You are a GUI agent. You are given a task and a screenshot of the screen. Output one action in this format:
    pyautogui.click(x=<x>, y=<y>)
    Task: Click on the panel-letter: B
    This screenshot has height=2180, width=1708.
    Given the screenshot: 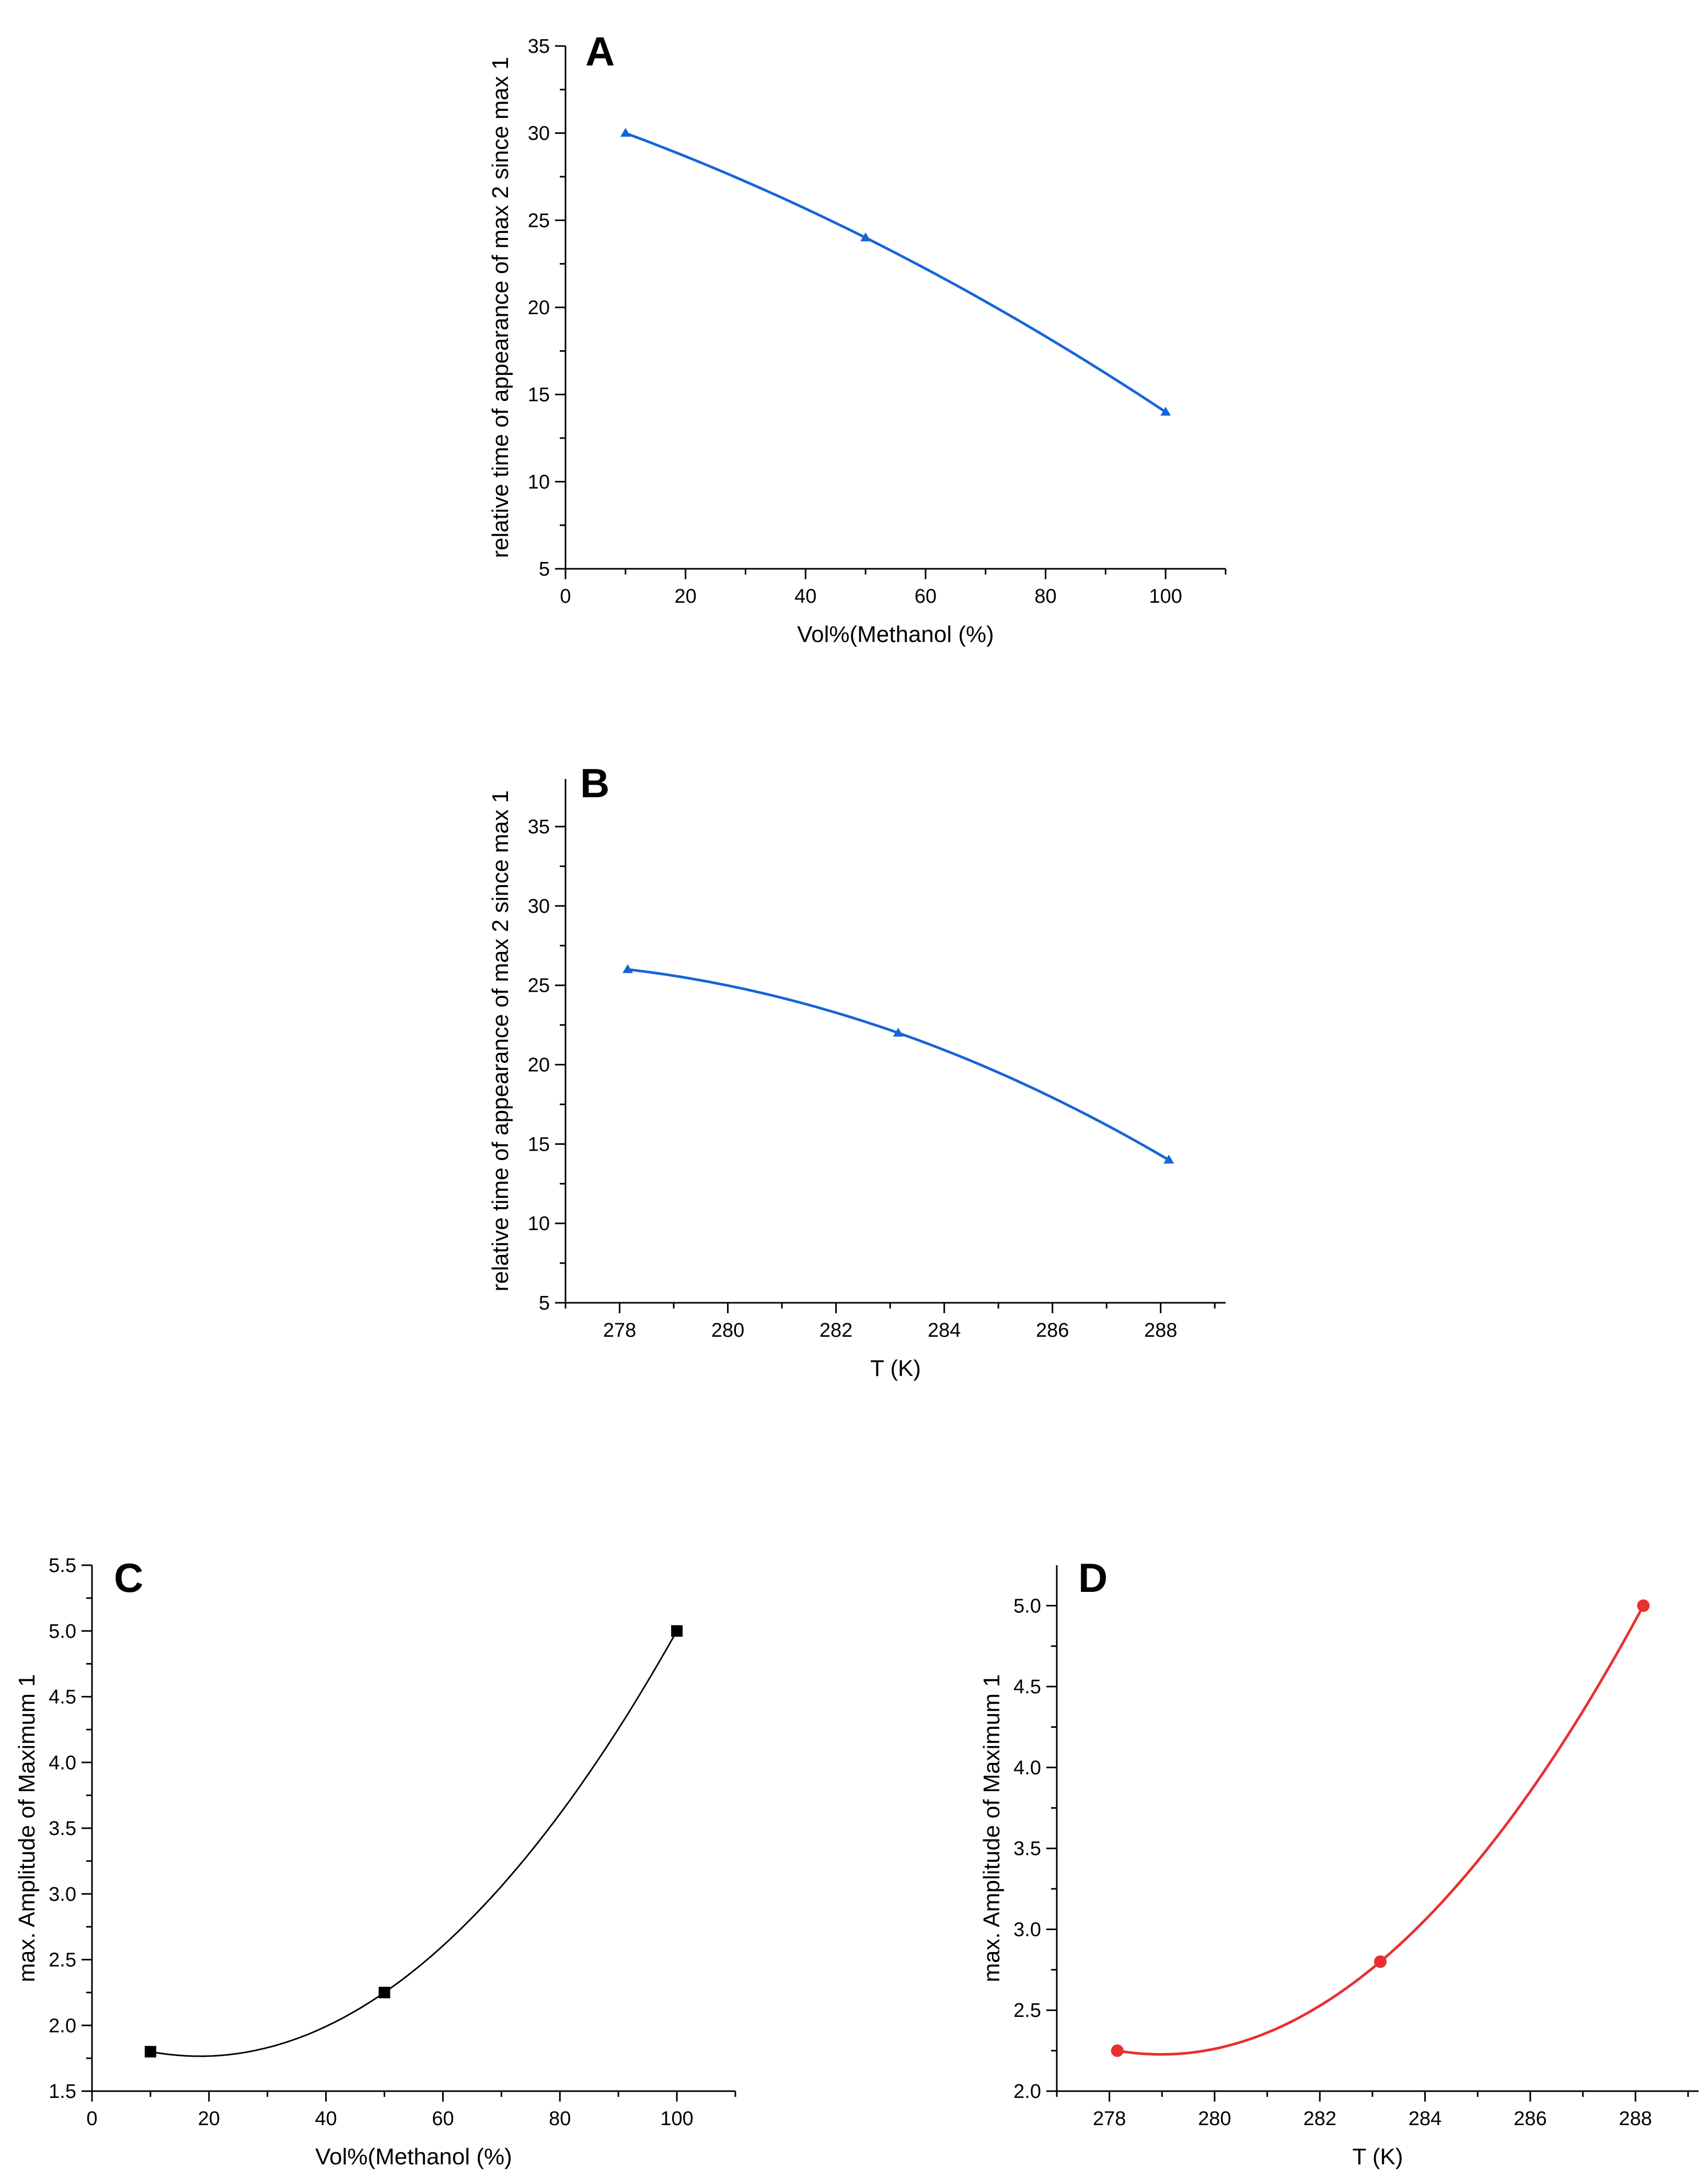 What is the action you would take?
    pyautogui.click(x=594, y=783)
    